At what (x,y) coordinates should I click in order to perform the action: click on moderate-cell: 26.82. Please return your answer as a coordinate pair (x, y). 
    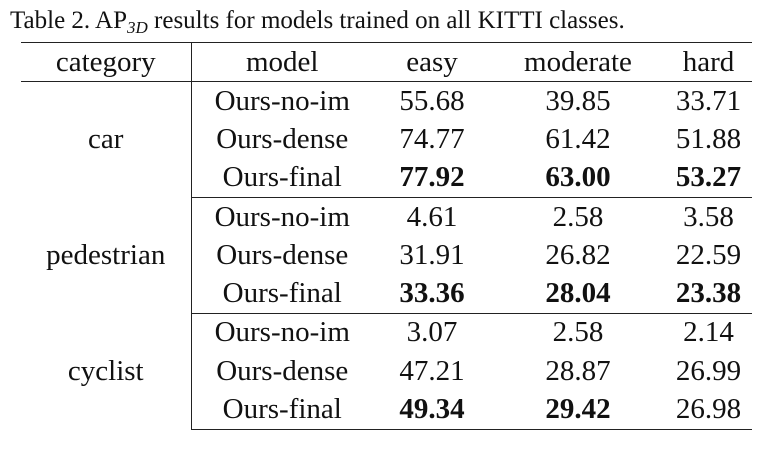
    Looking at the image, I should click on (578, 254).